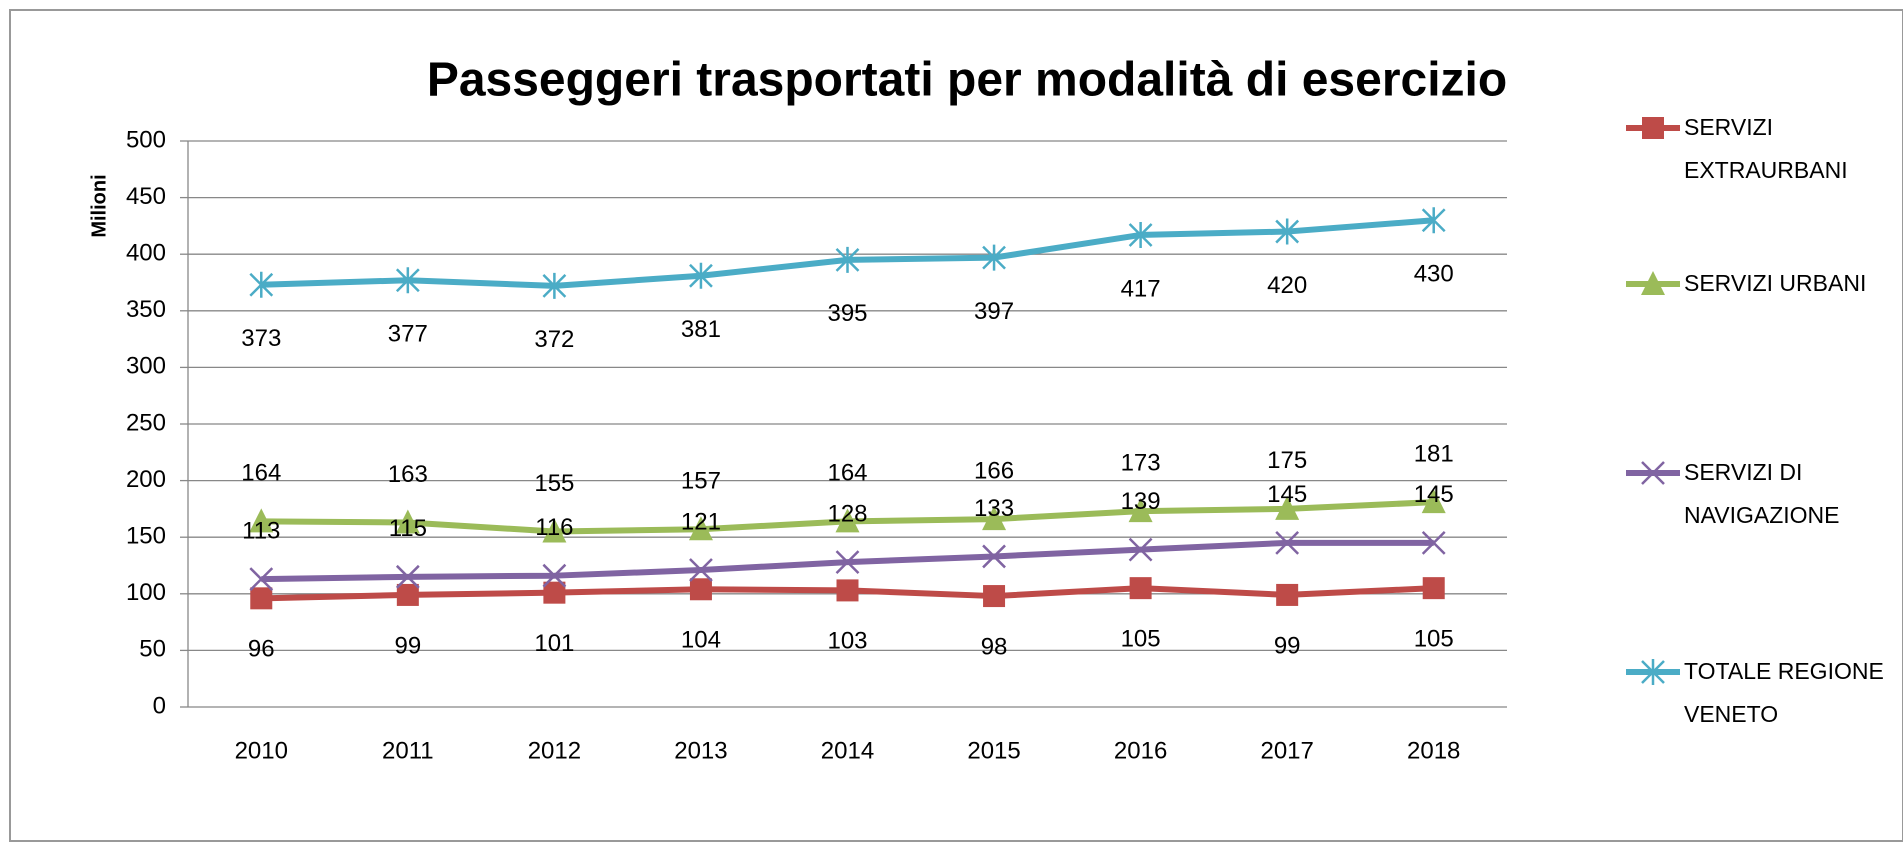 Image resolution: width=1903 pixels, height=842 pixels. Describe the element at coordinates (146, 366) in the screenshot. I see `y-tick-label: 300` at that location.